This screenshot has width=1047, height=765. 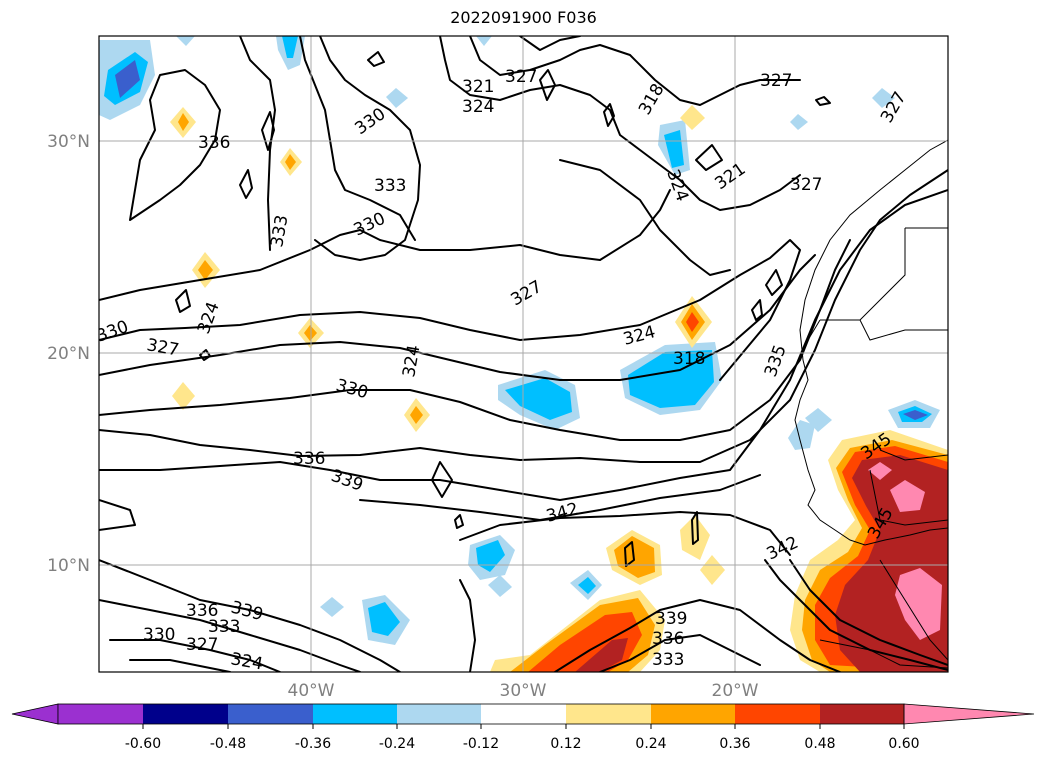 I want to click on coastline, so click(x=871, y=342).